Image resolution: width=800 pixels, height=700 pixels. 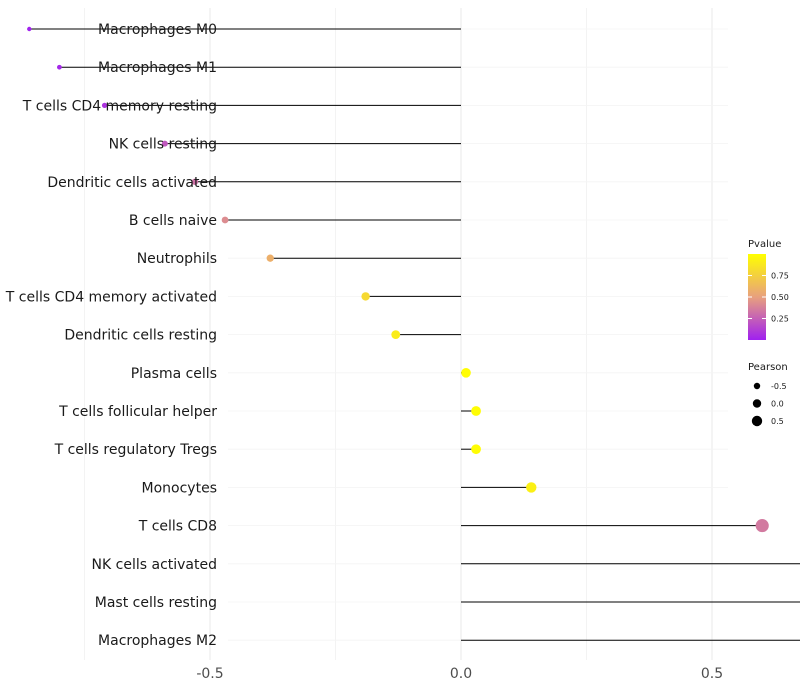 What do you see at coordinates (780, 297) in the screenshot?
I see `colorbar-tick-label: 0.50` at bounding box center [780, 297].